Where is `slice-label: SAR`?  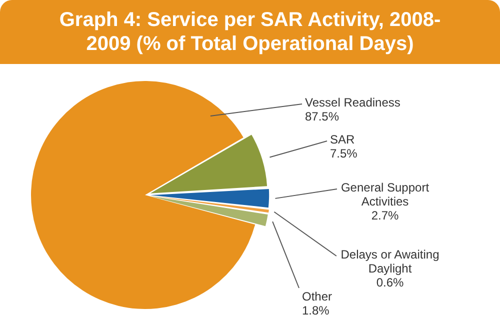 slice-label: SAR is located at coordinates (343, 139).